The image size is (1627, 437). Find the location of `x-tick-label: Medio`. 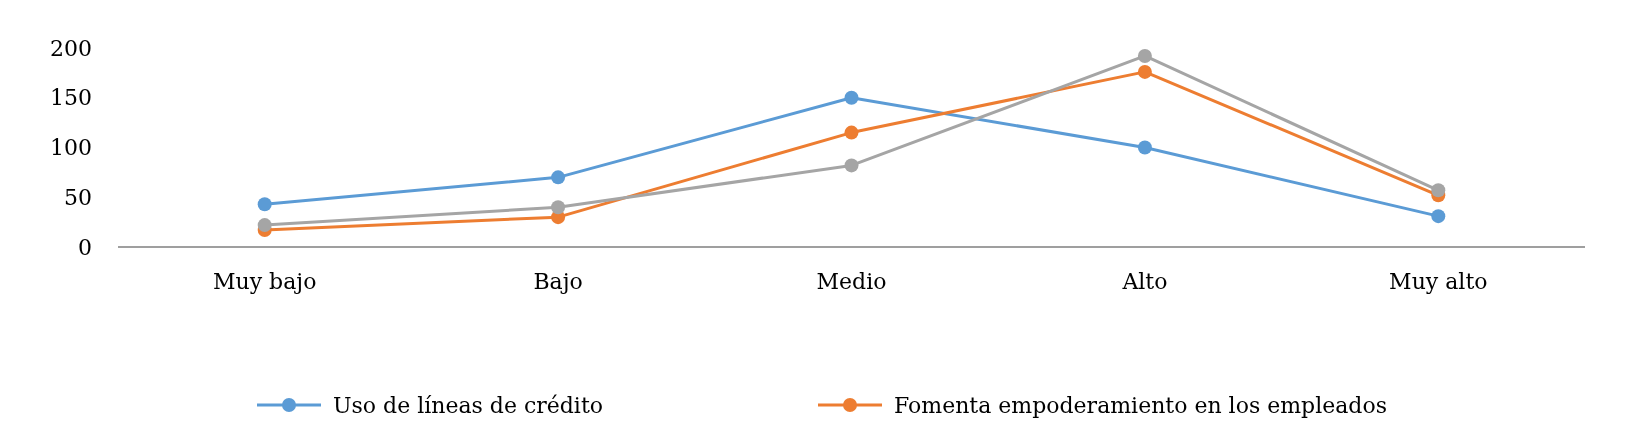

x-tick-label: Medio is located at coordinates (851, 281).